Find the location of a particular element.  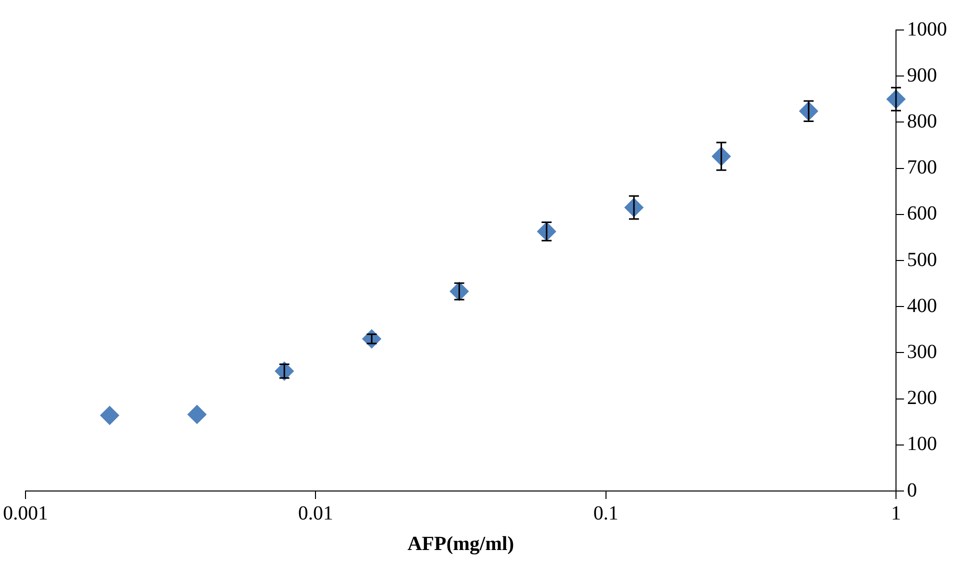

x-tick-label: 0.1 is located at coordinates (605, 513).